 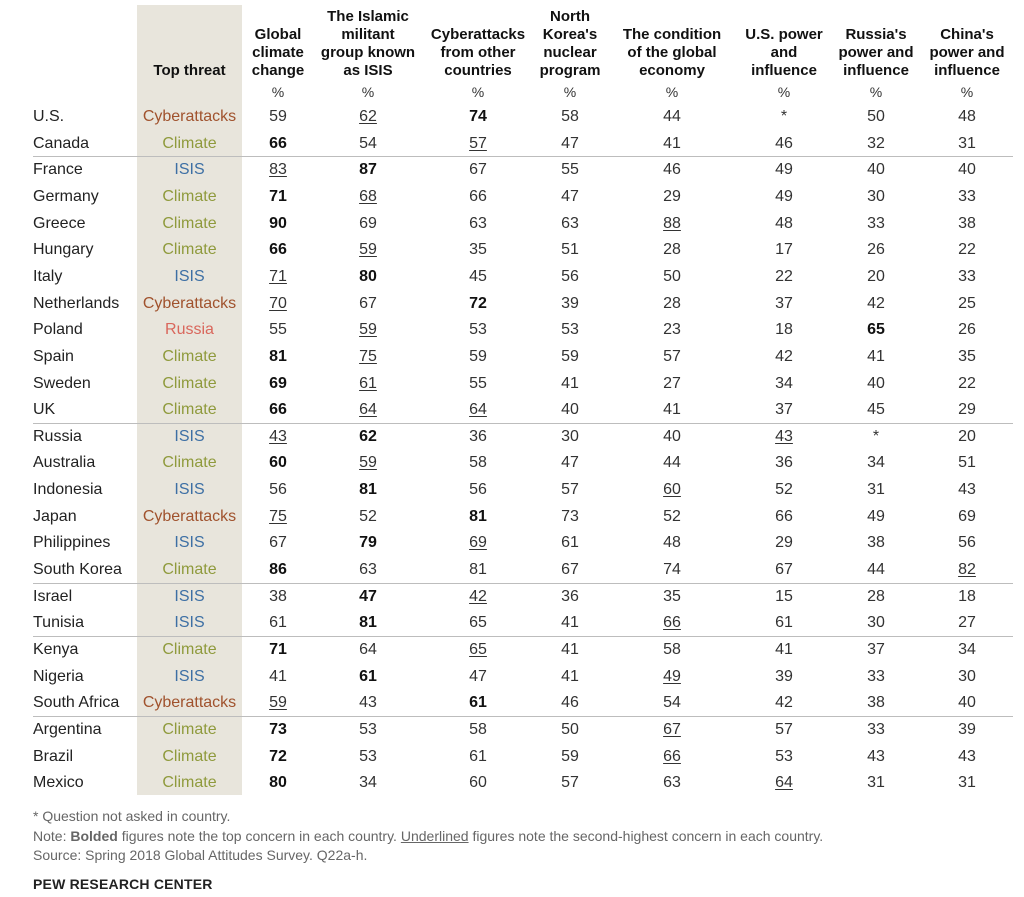 What do you see at coordinates (876, 570) in the screenshot?
I see `table-cell: 44` at bounding box center [876, 570].